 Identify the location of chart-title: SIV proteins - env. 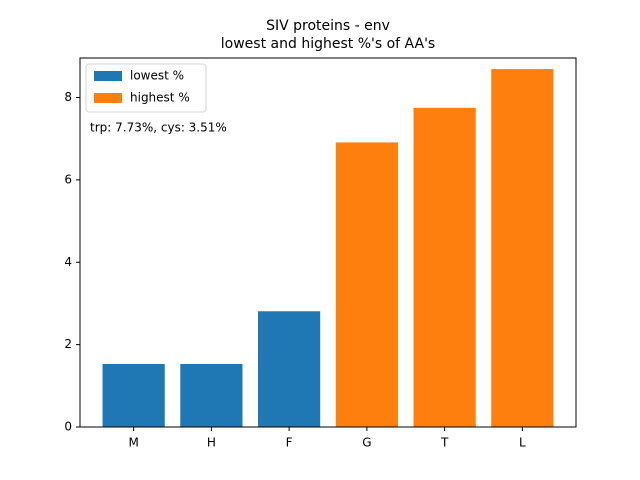
(328, 26).